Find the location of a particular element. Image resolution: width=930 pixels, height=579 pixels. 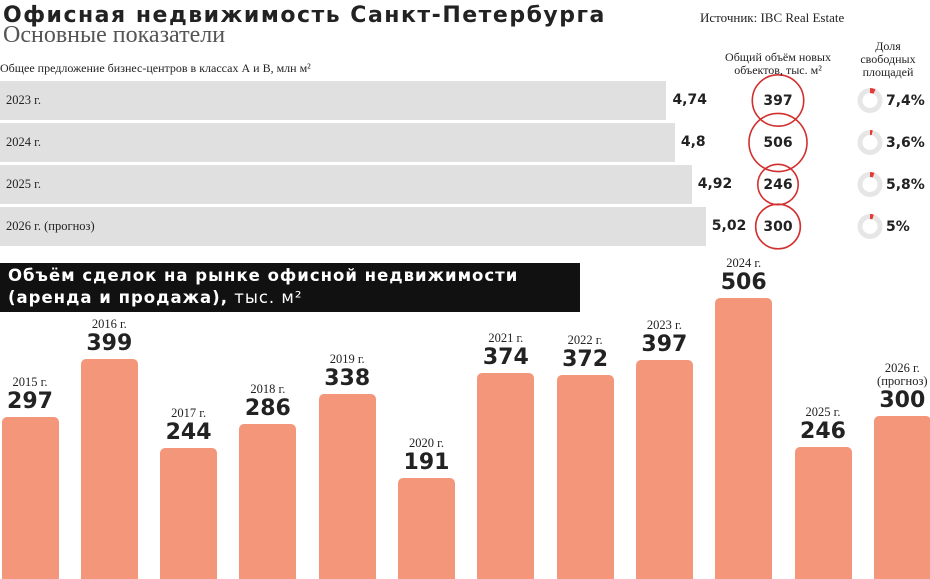

supply-value: 4,92 is located at coordinates (715, 184).